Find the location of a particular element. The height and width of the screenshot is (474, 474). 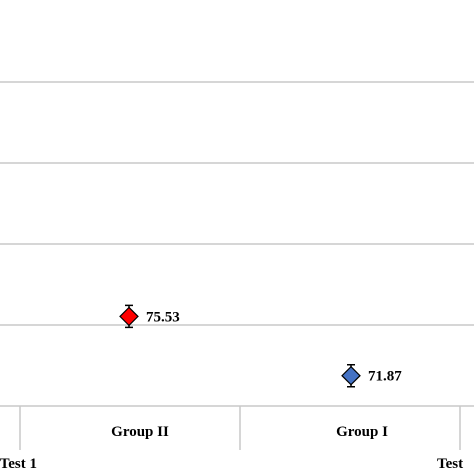

x-axis: Group II Group I Test 1 Test is located at coordinates (237, 438).